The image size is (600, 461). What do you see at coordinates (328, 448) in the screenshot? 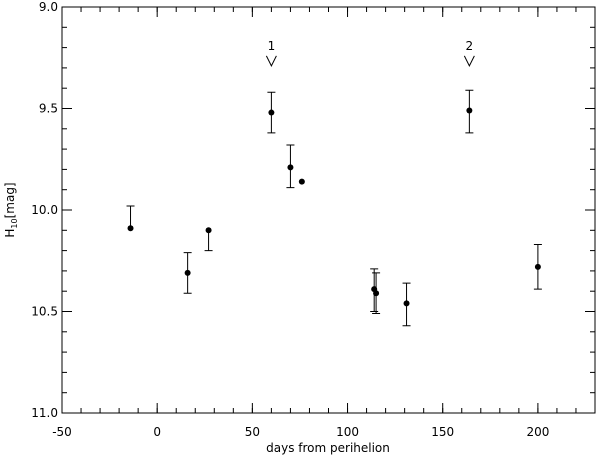
I see `x-axis-title: days from perihelion` at bounding box center [328, 448].